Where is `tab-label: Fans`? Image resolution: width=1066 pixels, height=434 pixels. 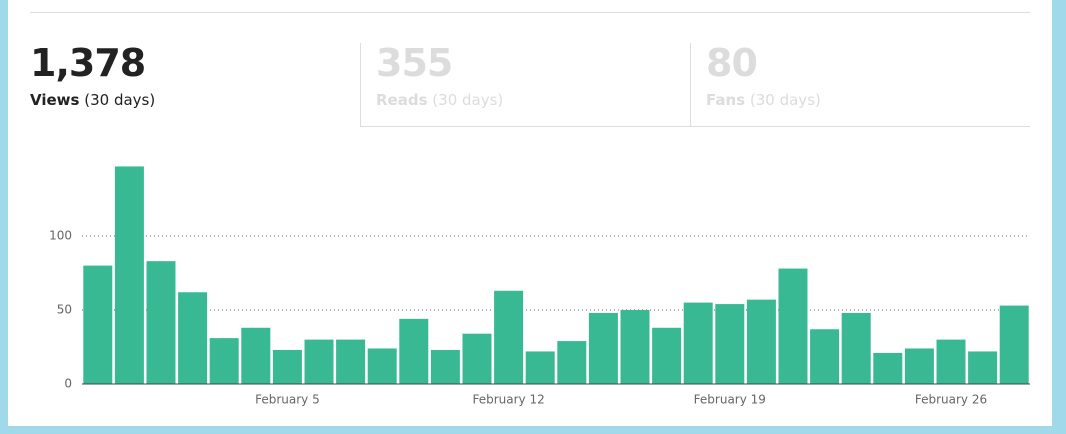 tab-label: Fans is located at coordinates (726, 100).